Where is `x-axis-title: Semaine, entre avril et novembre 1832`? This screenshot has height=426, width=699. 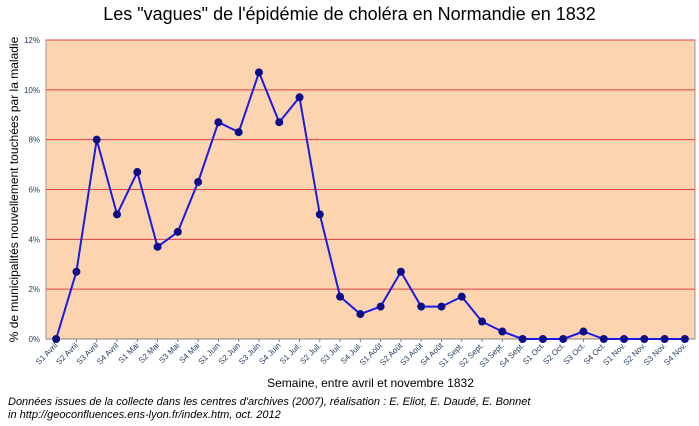 x-axis-title: Semaine, entre avril et novembre 1832 is located at coordinates (370, 383).